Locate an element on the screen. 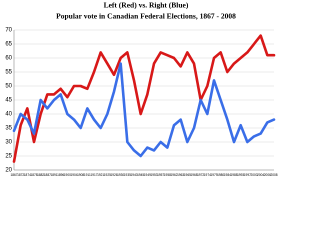 The image size is (320, 240). x-tick-label: 1940 is located at coordinates (133, 175).